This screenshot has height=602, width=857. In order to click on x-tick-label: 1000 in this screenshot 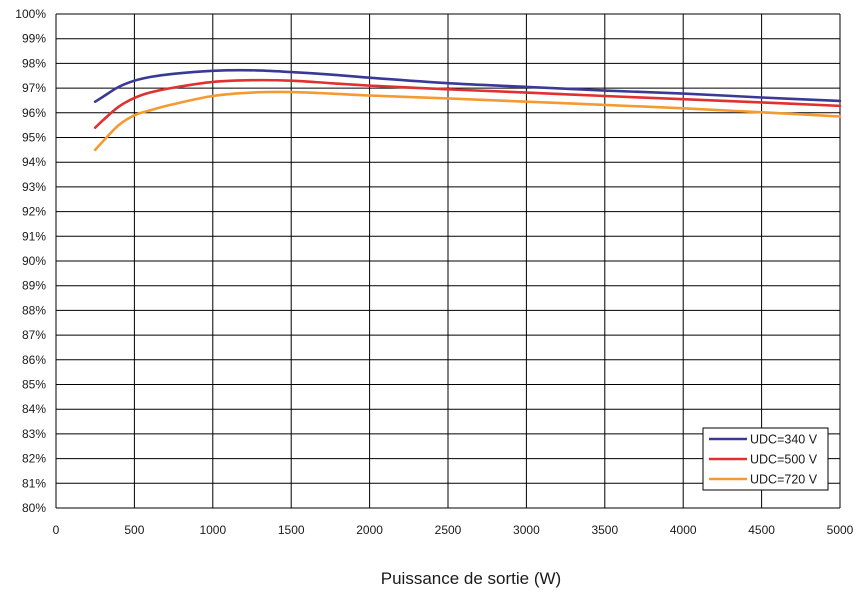, I will do `click(212, 530)`.